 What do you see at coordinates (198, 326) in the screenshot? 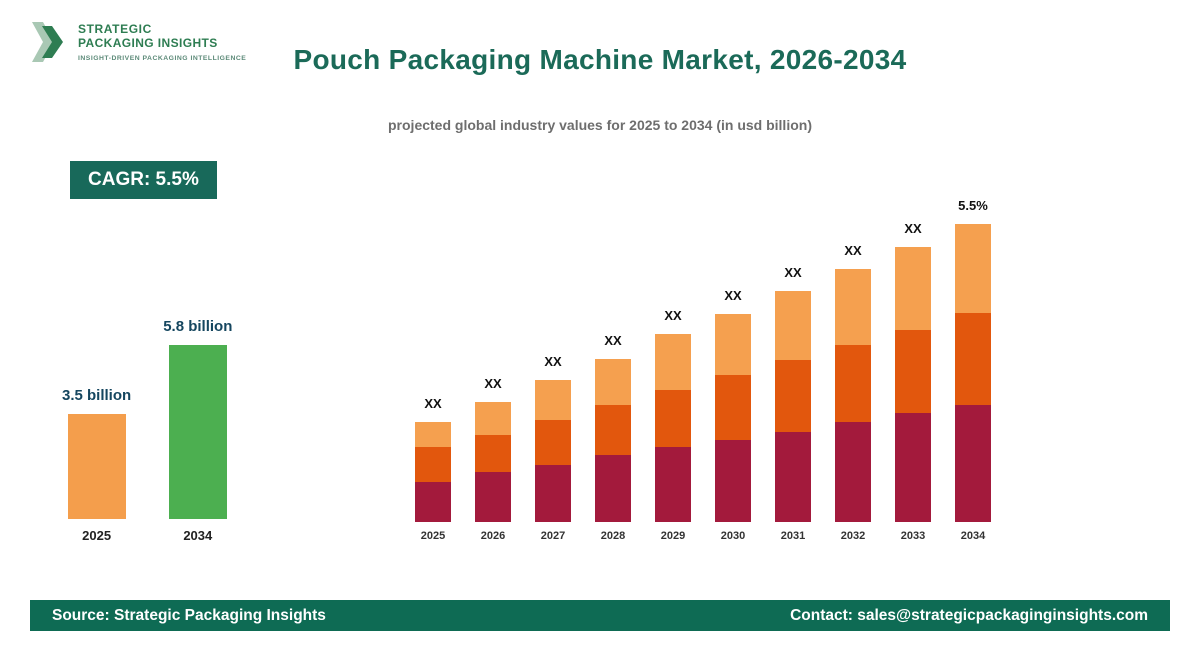
I see `summary-bar-value-label: 5.8 billion` at bounding box center [198, 326].